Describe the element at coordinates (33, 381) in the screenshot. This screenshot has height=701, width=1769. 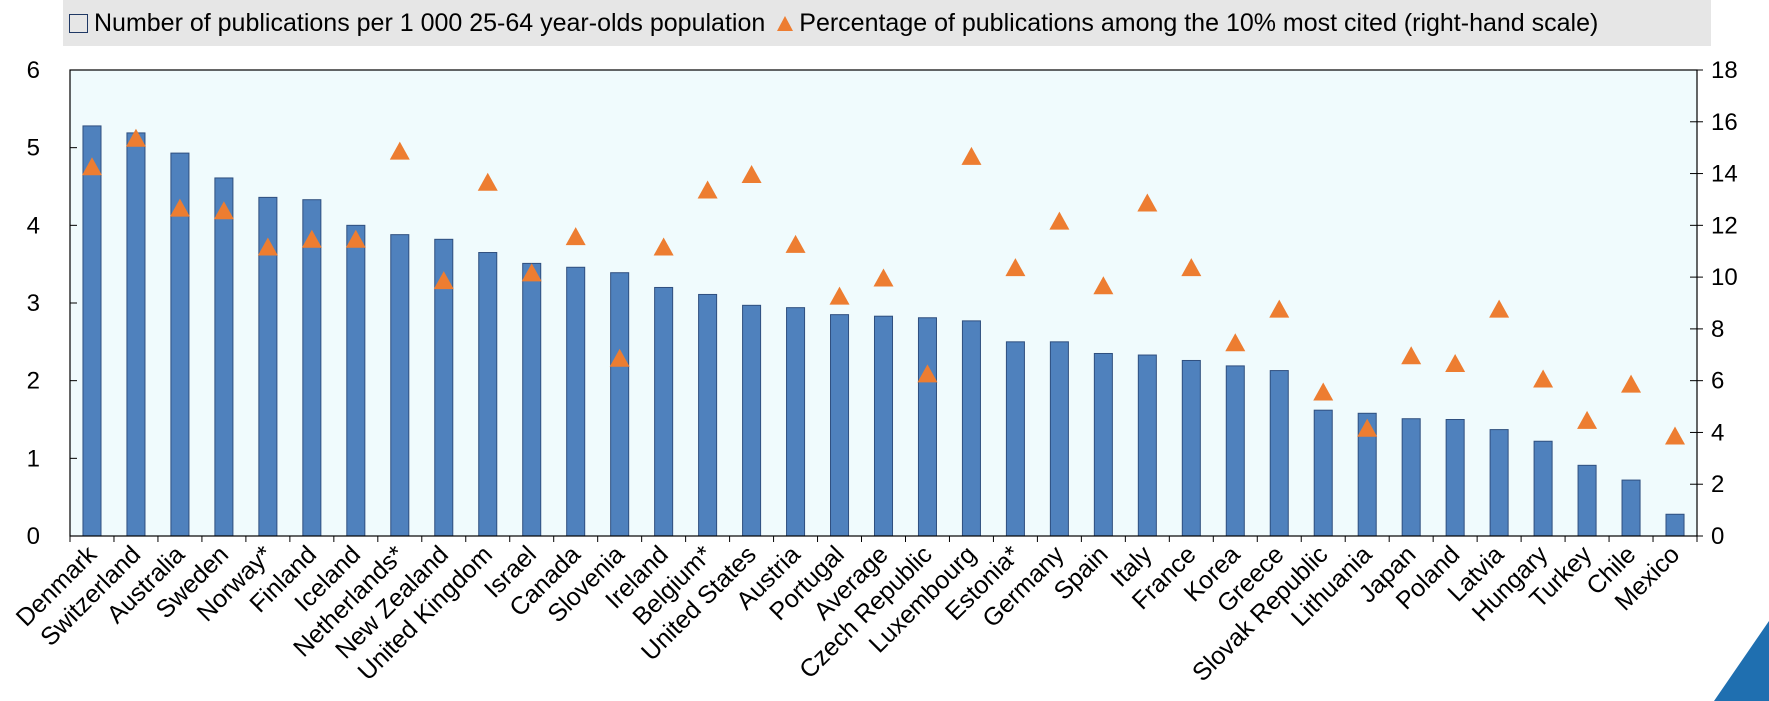
I see `left-tick-label: 2` at that location.